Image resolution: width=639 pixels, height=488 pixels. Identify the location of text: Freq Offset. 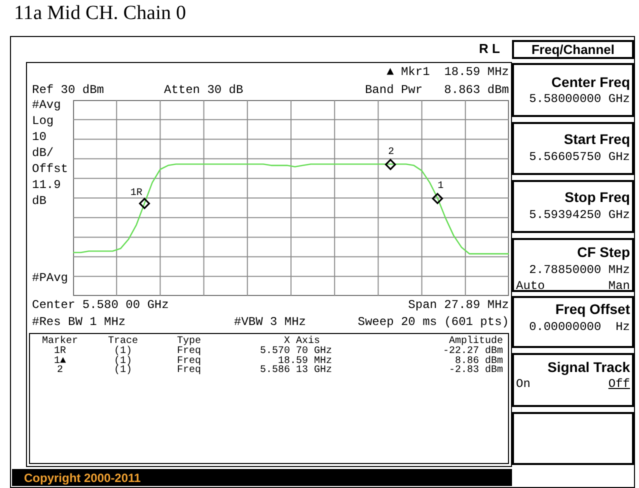
(592, 309).